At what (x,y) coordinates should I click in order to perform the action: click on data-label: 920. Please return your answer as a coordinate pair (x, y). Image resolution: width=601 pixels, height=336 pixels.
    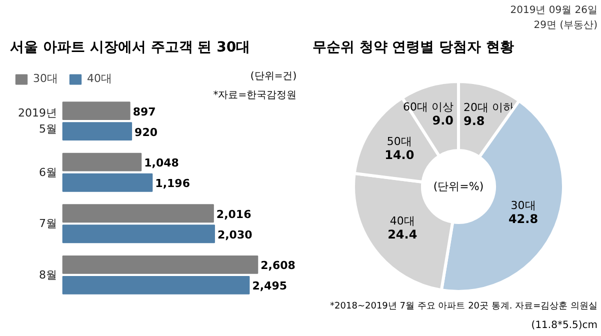
    Looking at the image, I should click on (146, 132).